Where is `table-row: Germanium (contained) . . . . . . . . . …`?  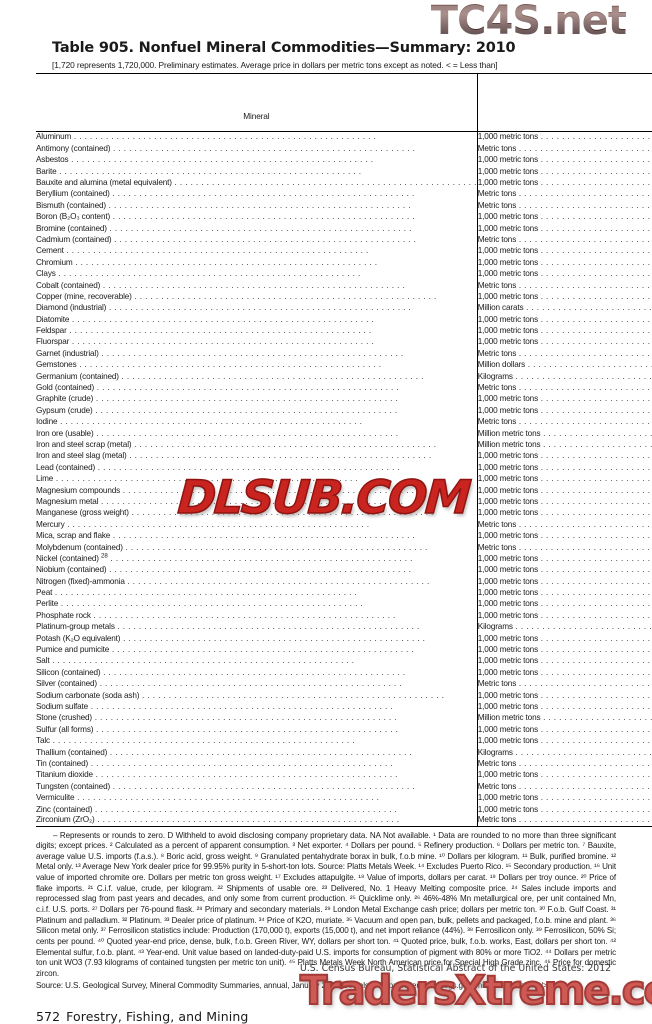
table-row: Germanium (contained) . . . . . . . . . … is located at coordinates (344, 376).